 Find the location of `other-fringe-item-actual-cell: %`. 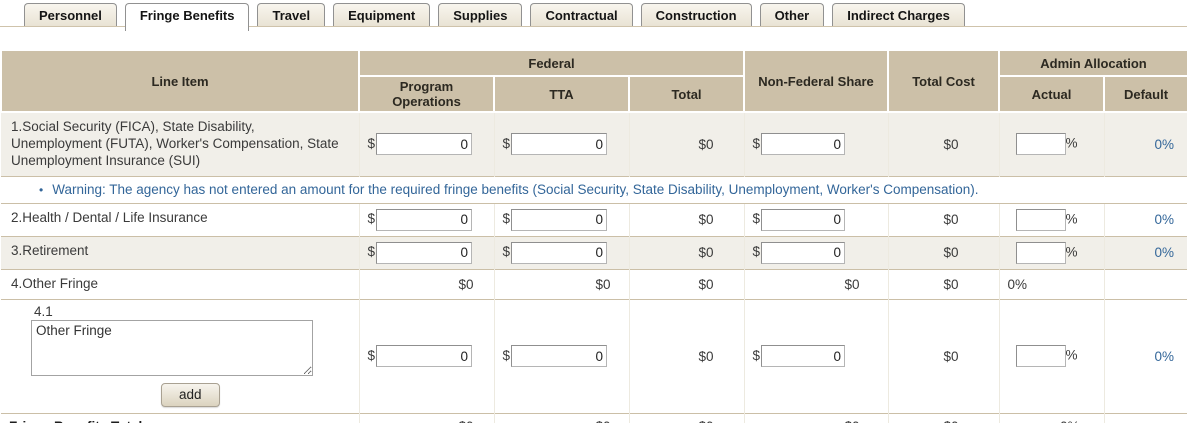

other-fringe-item-actual-cell: % is located at coordinates (1051, 355).